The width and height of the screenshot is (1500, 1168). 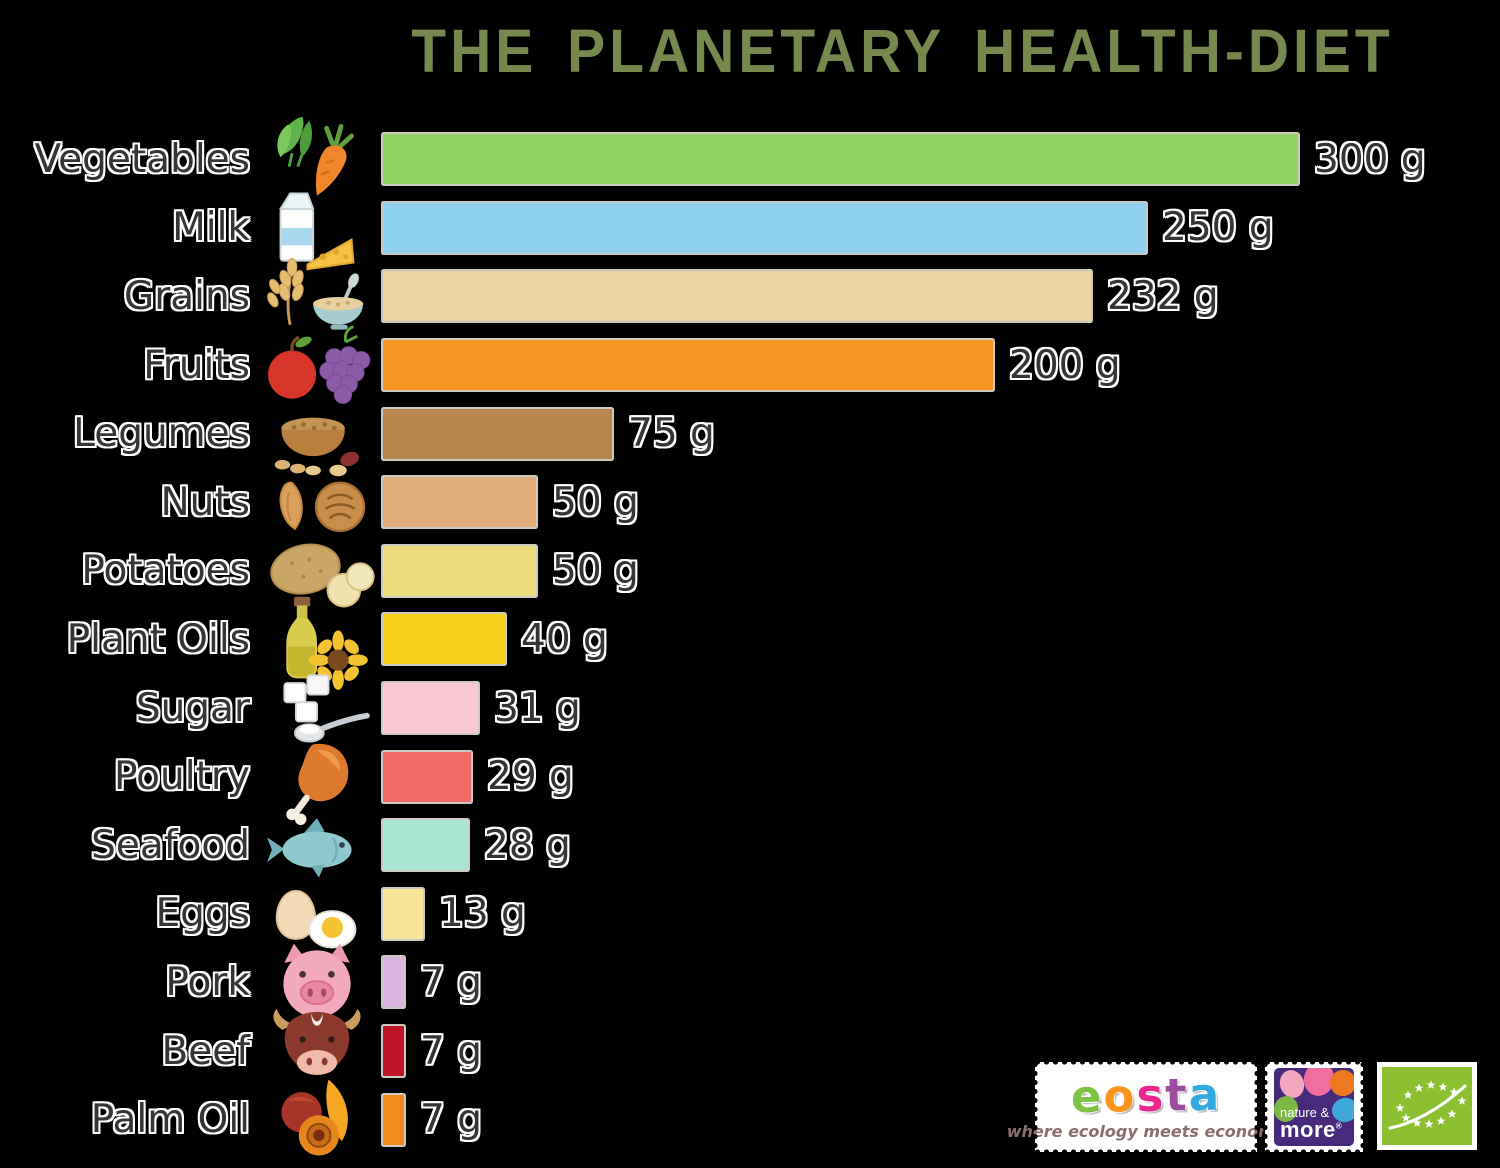 I want to click on chart-row: Plant Oils 40 g, so click(x=750, y=644).